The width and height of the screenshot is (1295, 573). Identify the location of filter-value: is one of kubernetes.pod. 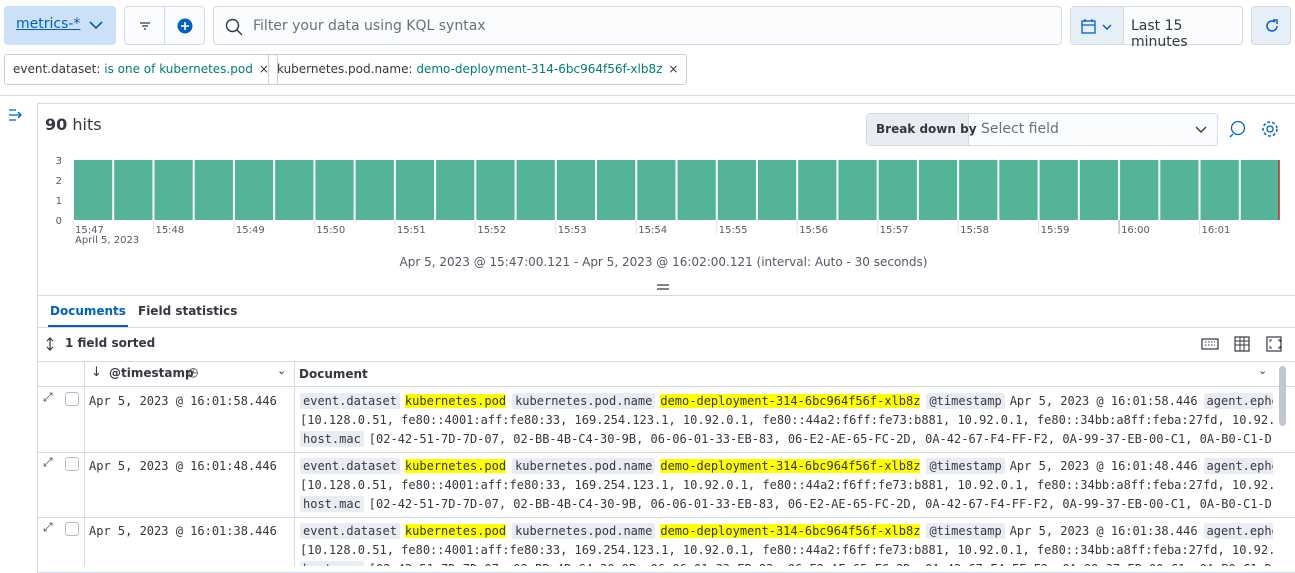
(178, 69).